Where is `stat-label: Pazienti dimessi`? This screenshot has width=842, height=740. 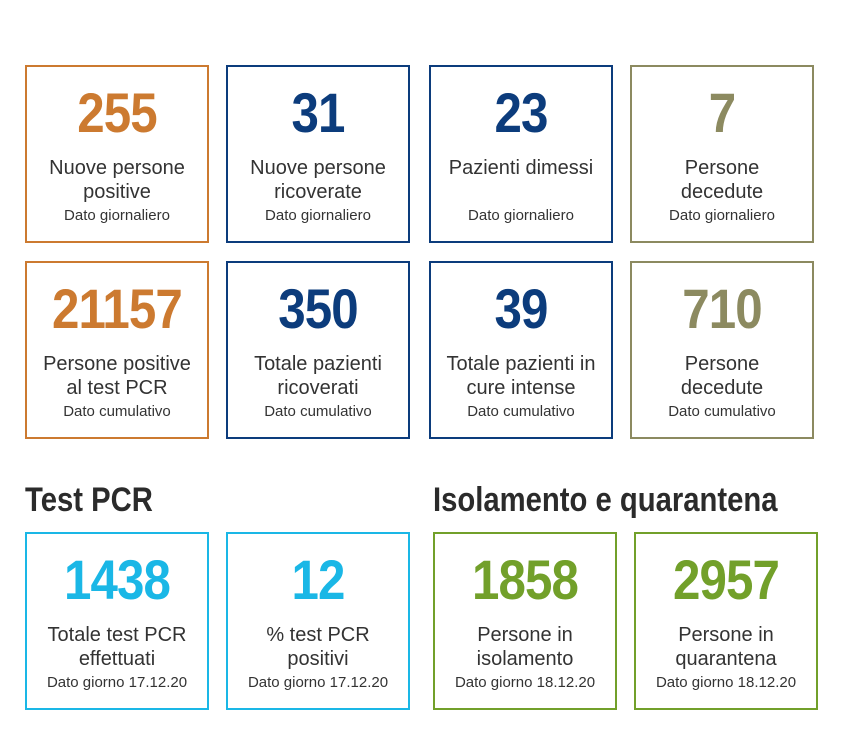
stat-label: Pazienti dimessi is located at coordinates (521, 168).